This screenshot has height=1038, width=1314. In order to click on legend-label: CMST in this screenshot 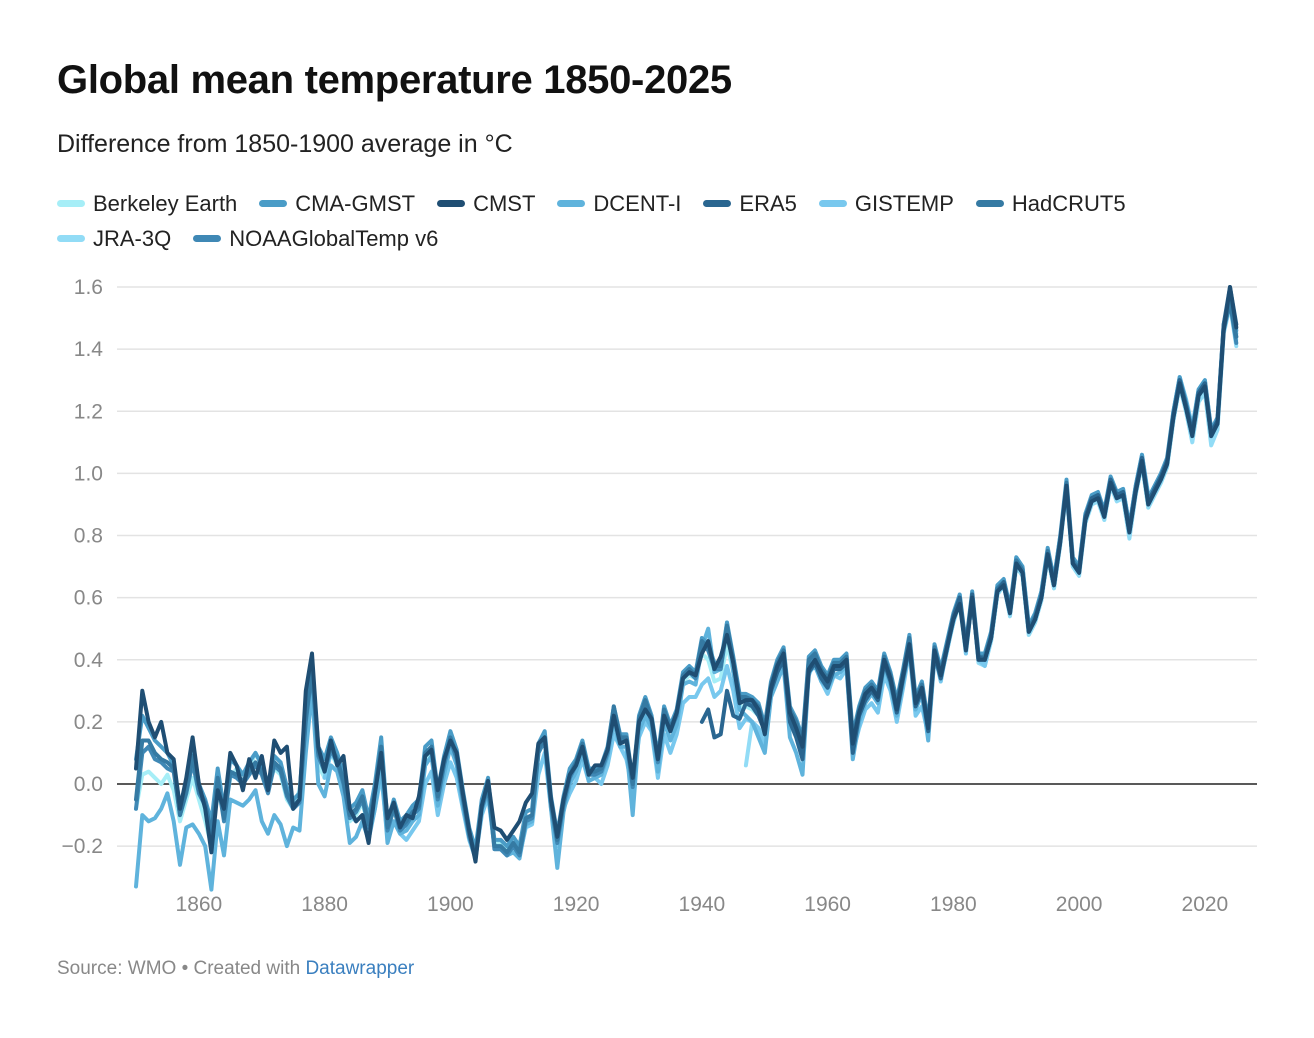, I will do `click(504, 203)`.